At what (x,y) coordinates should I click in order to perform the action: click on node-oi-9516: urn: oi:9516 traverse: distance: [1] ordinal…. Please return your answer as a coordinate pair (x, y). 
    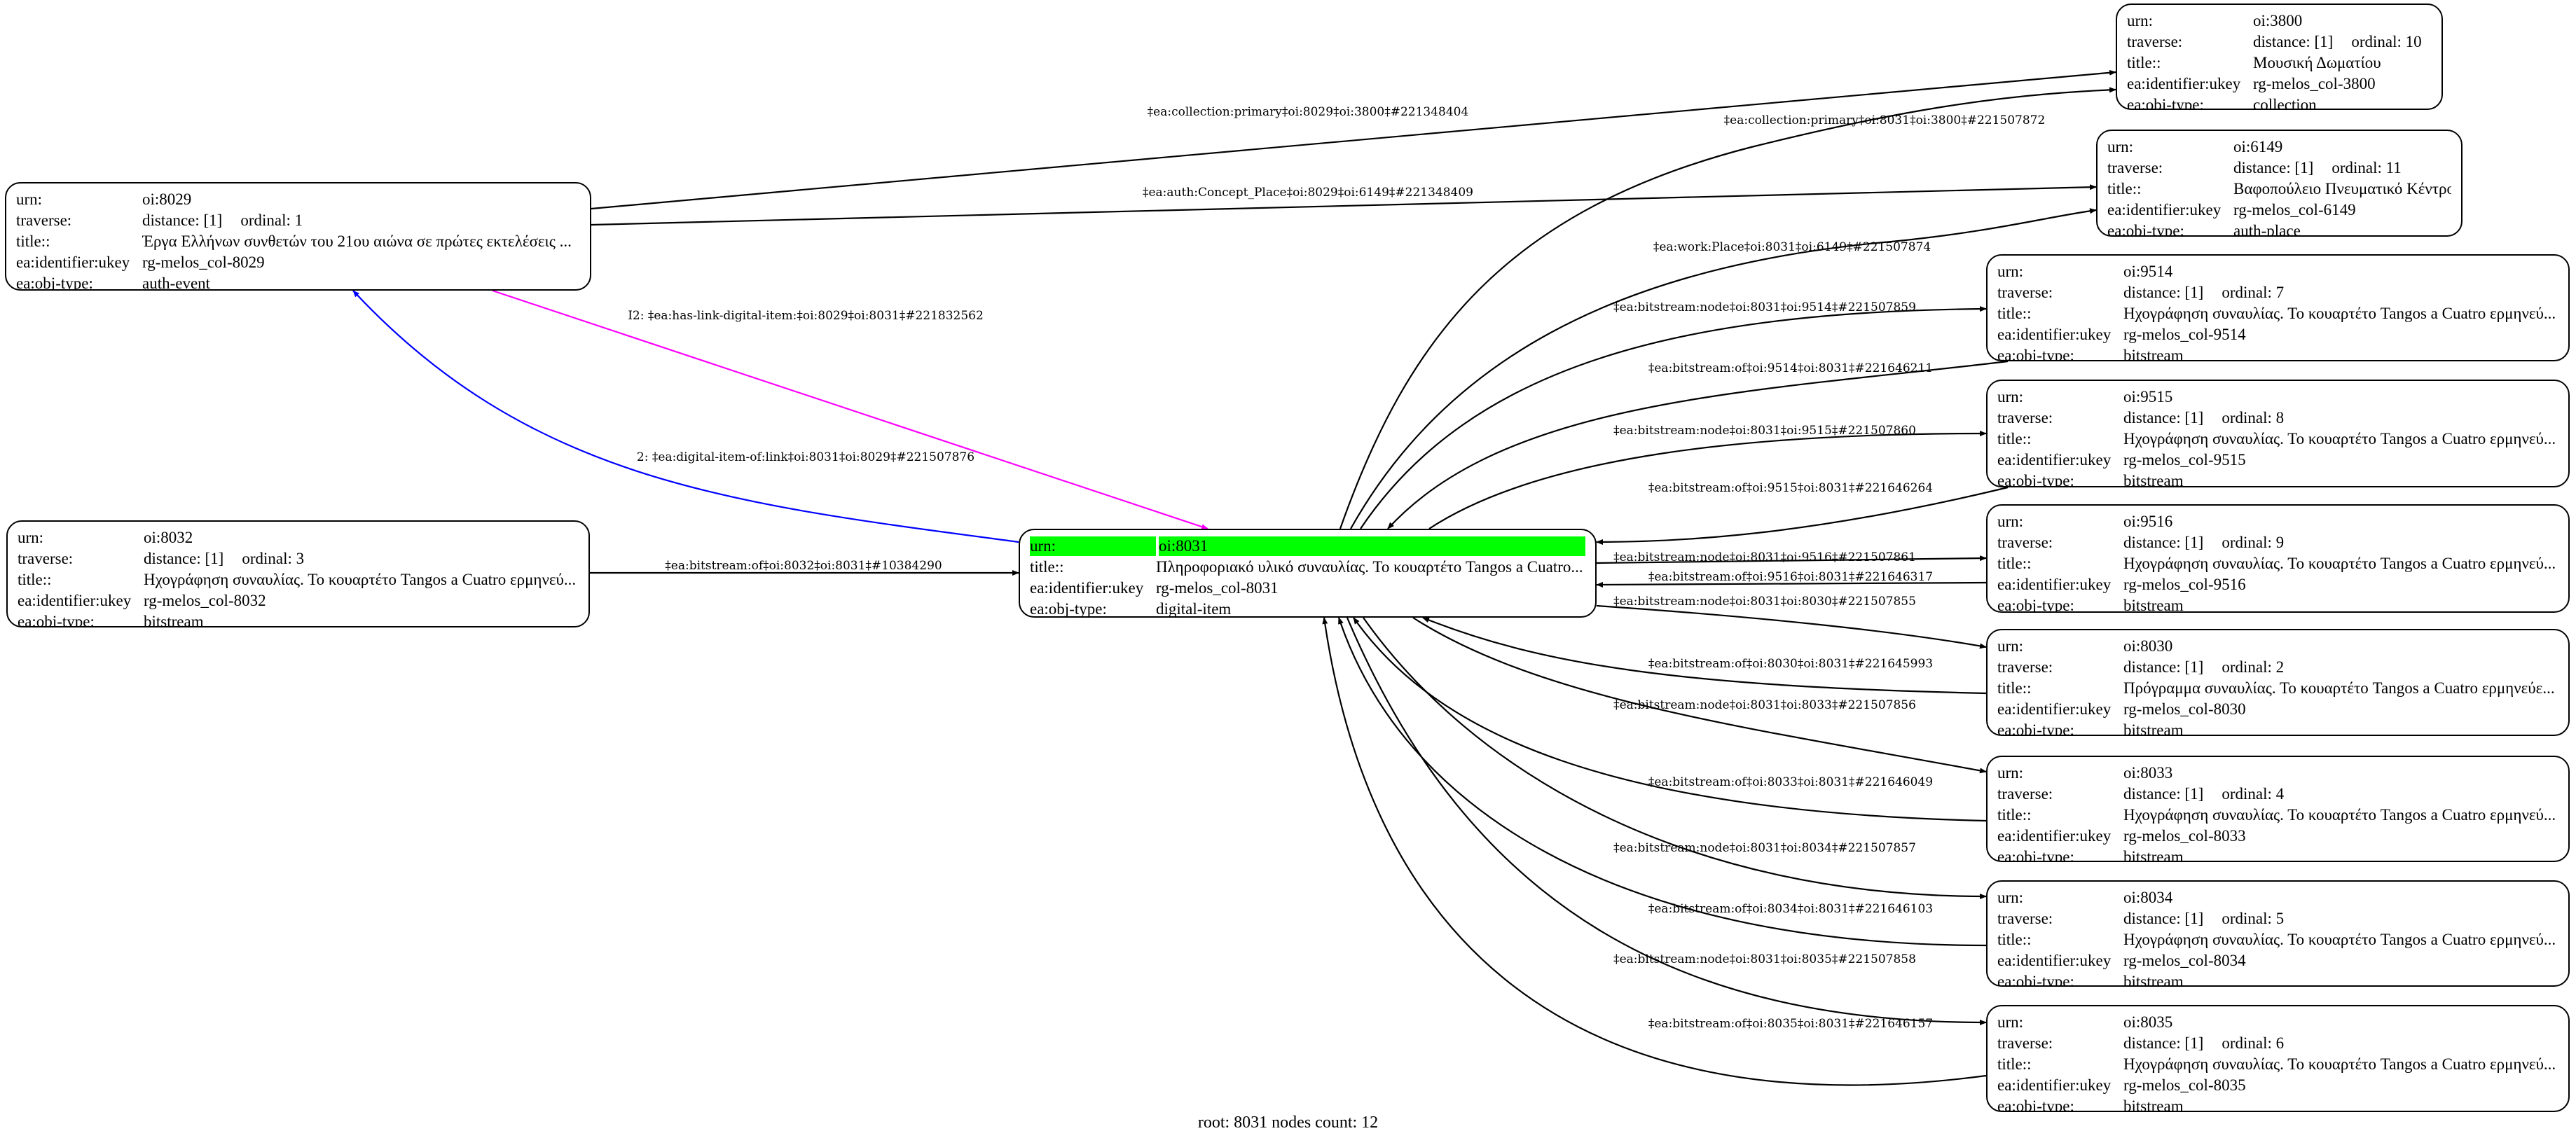
    Looking at the image, I should click on (2278, 558).